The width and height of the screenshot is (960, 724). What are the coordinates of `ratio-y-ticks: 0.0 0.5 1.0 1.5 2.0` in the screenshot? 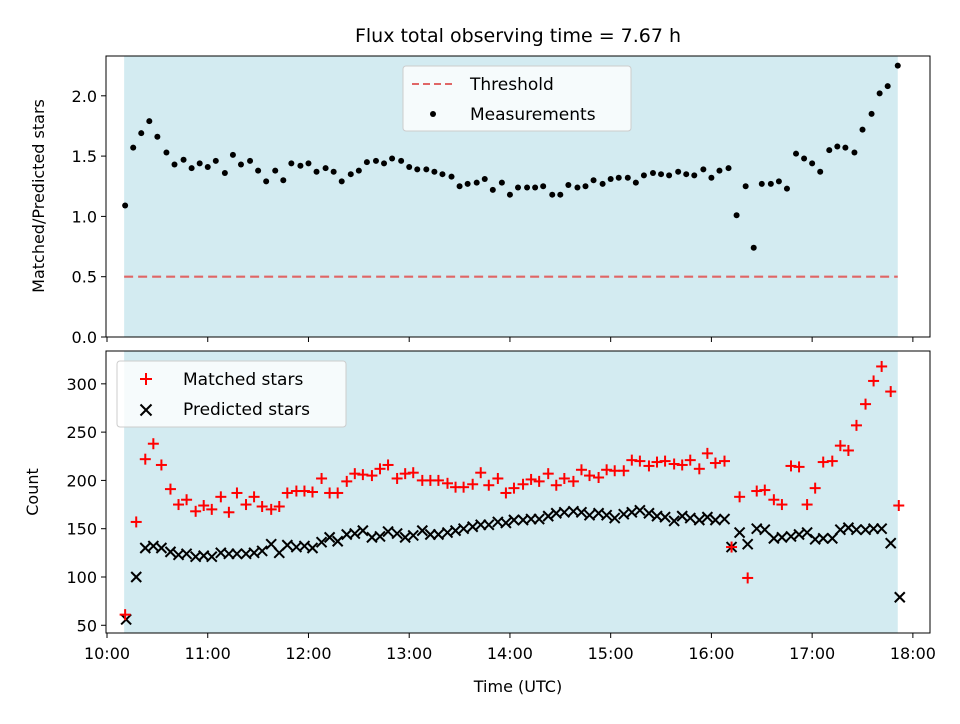 It's located at (89, 217).